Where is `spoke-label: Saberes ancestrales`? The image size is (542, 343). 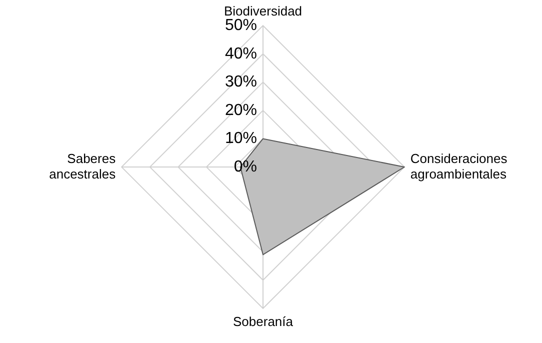
spoke-label: Saberes ancestrales is located at coordinates (82, 166).